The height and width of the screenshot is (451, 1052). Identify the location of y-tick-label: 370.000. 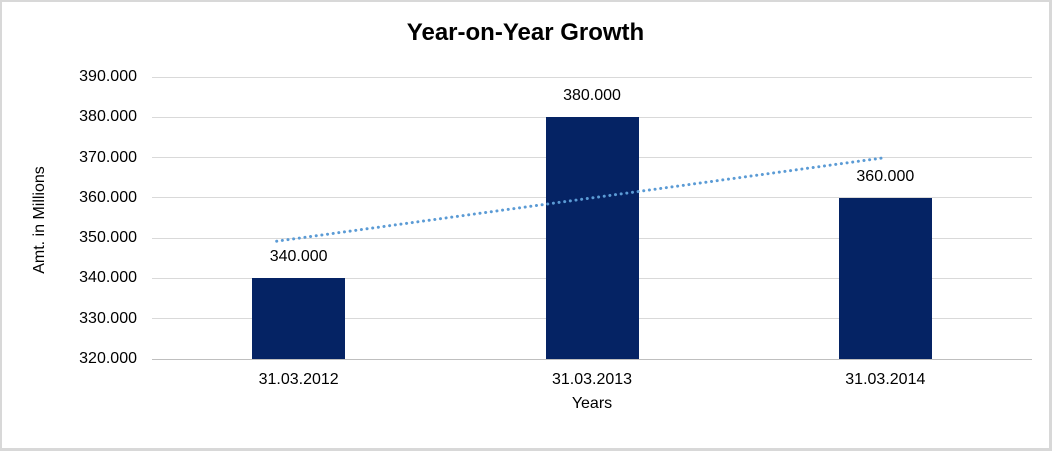
(108, 157).